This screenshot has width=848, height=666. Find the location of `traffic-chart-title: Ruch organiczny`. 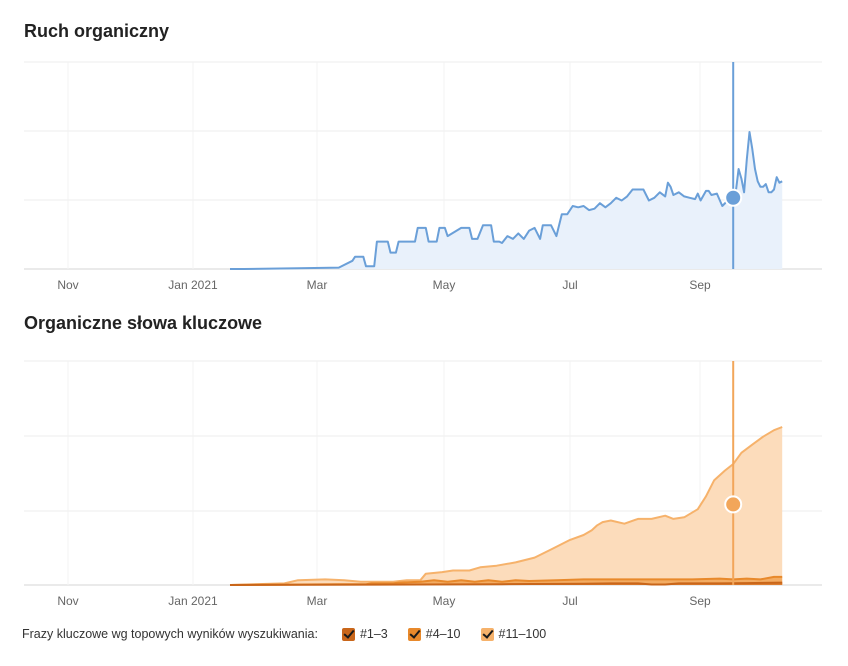

traffic-chart-title: Ruch organiczny is located at coordinates (97, 31).